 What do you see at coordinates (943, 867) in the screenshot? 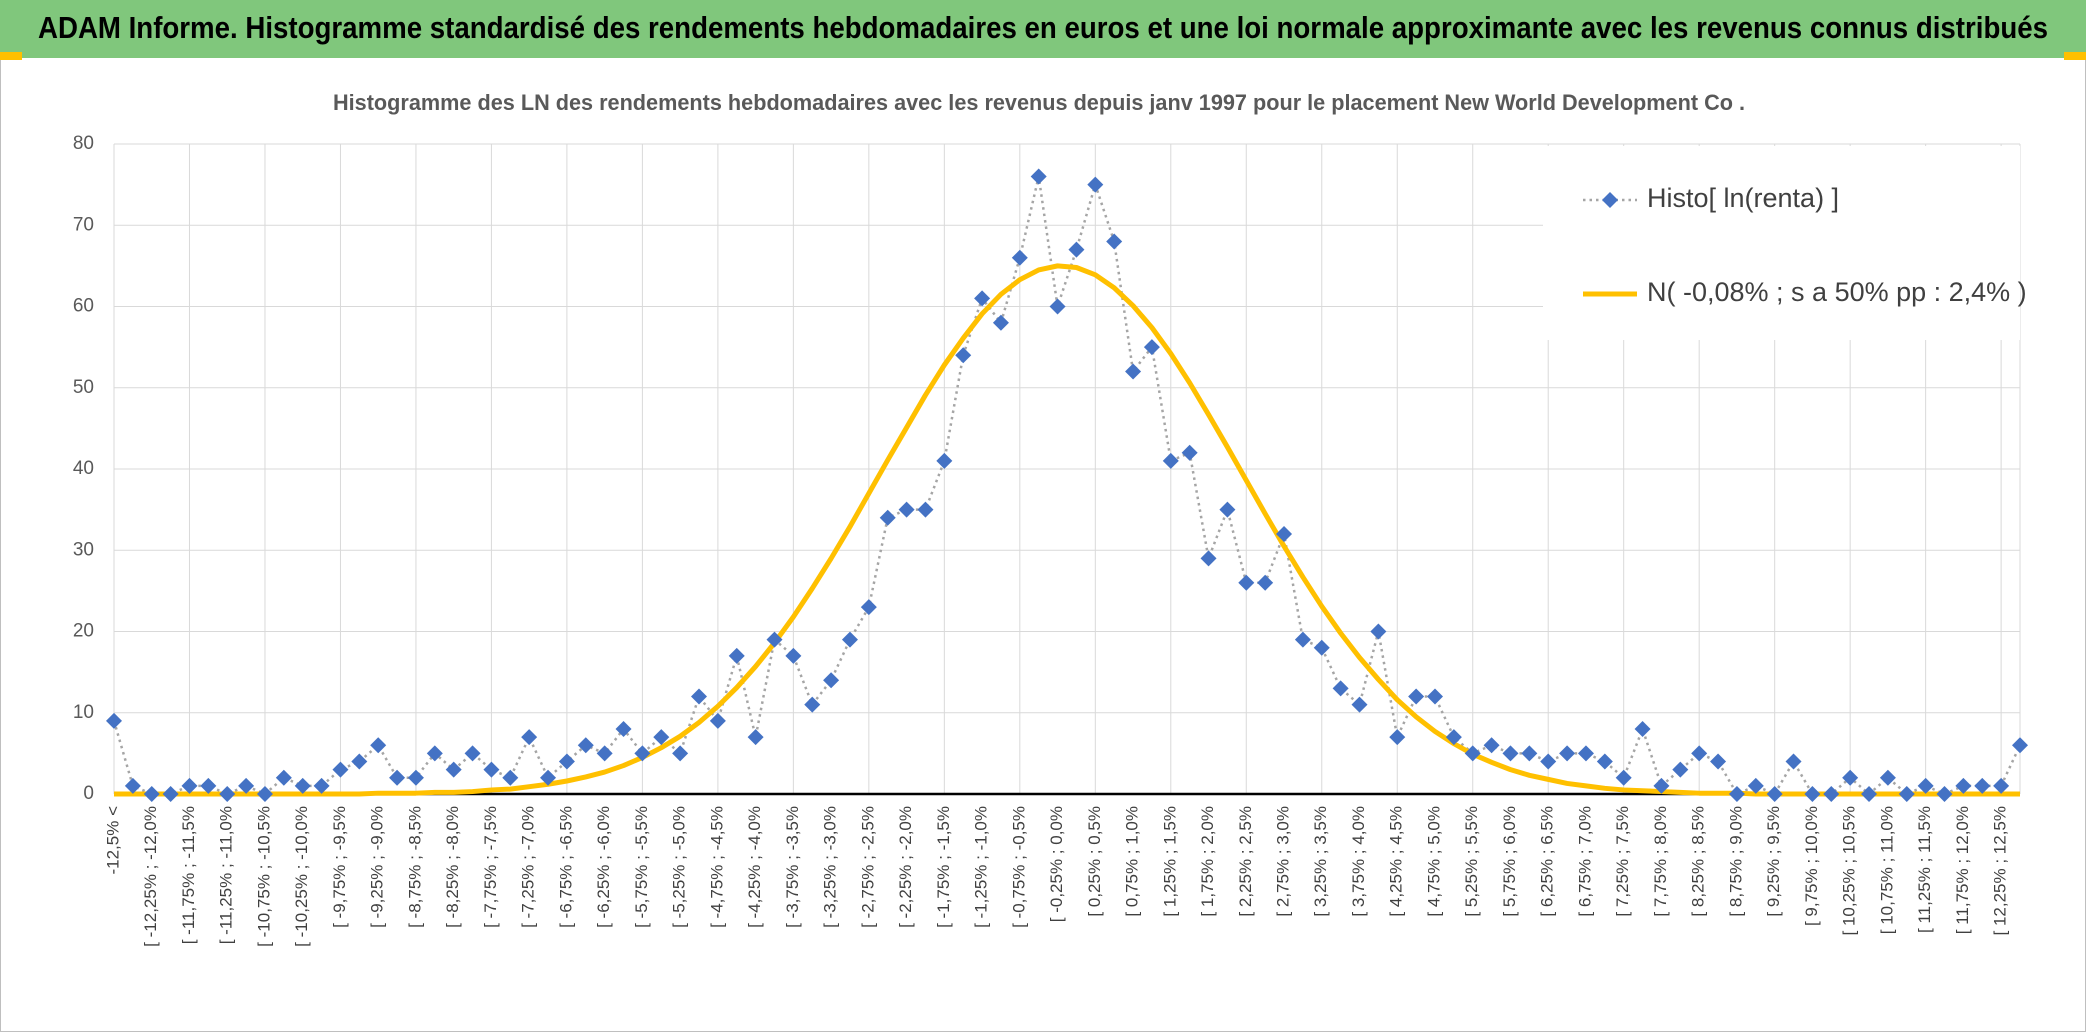
I see `x-tick-label: [ -1,75% ; -1,5%` at bounding box center [943, 867].